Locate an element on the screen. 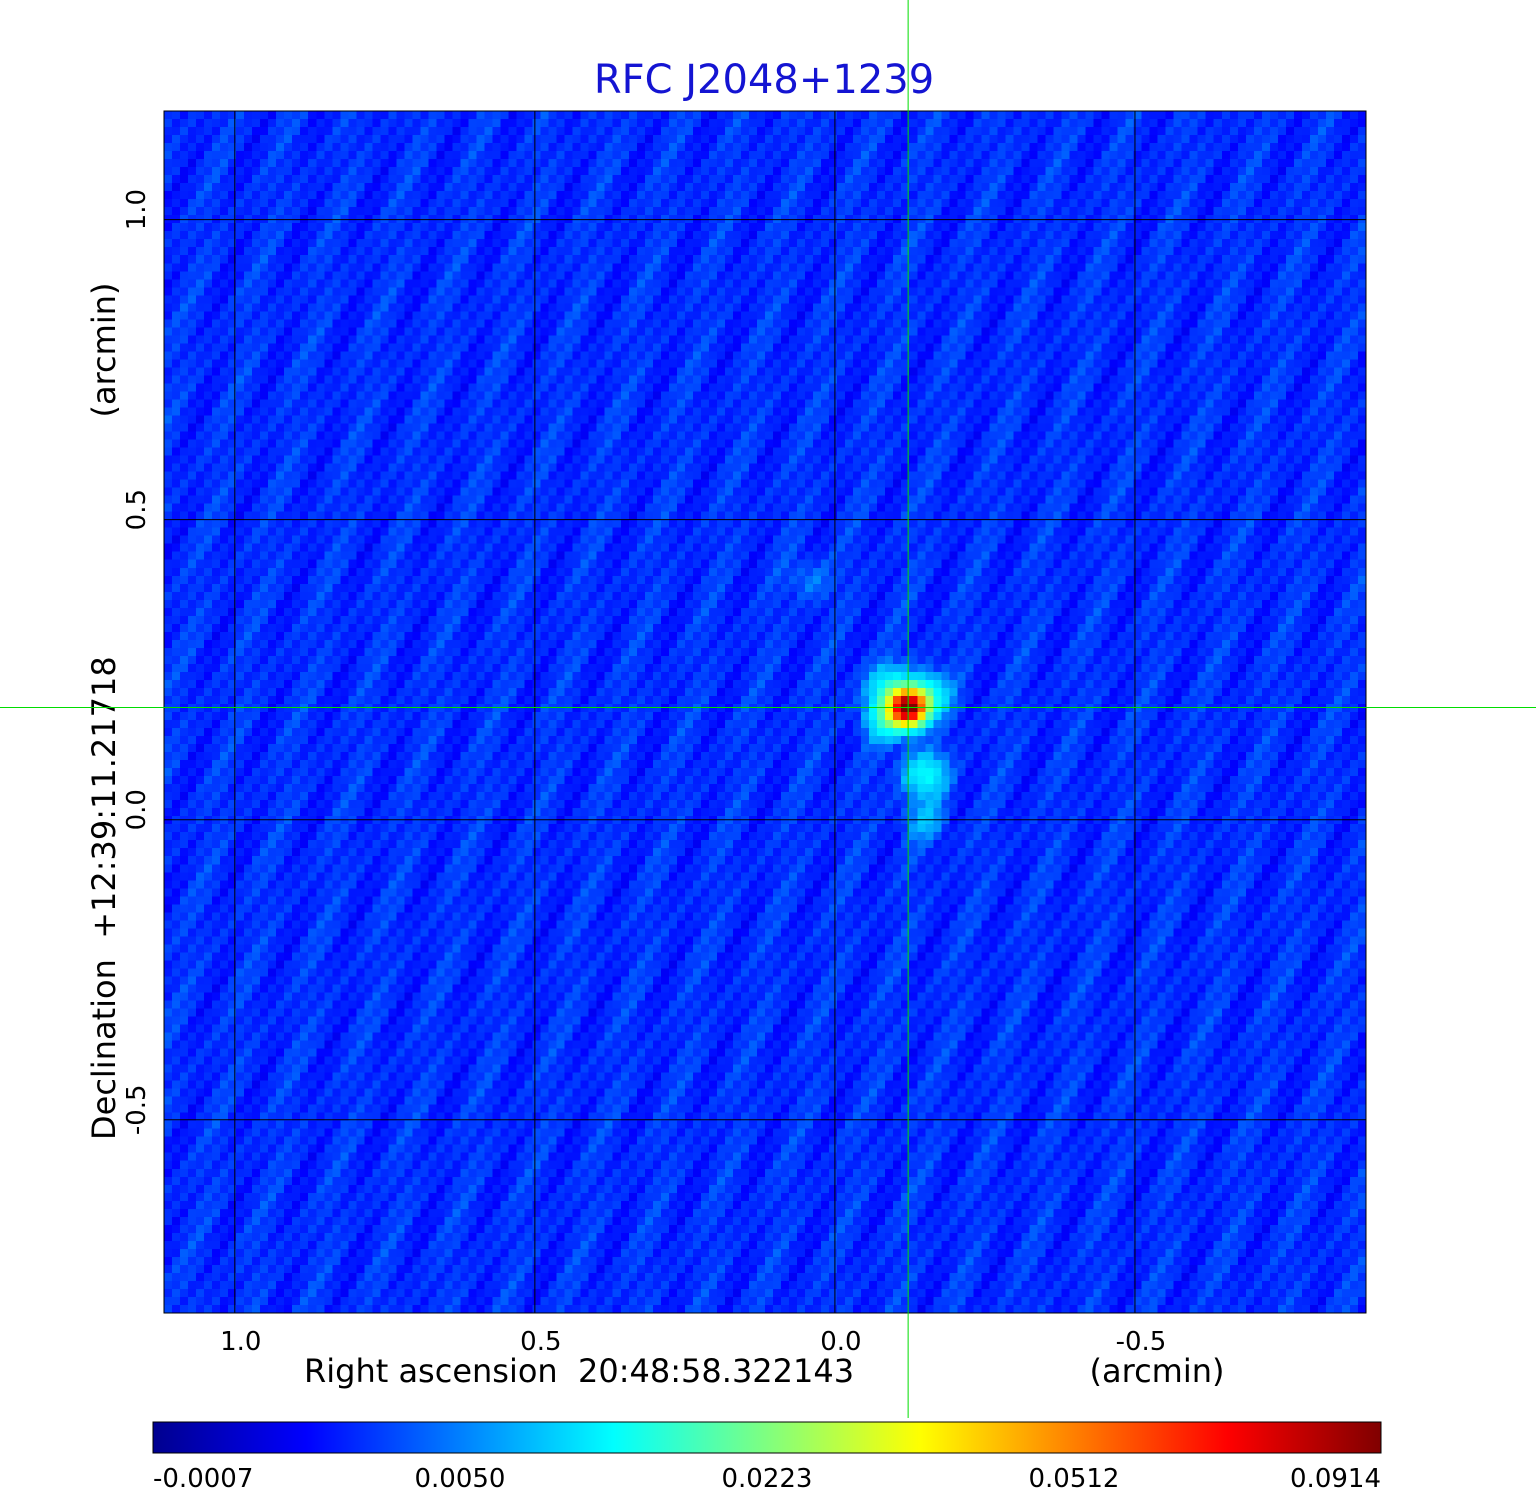 The image size is (1536, 1511). chart-title: RFC J2048+1239 is located at coordinates (764, 80).